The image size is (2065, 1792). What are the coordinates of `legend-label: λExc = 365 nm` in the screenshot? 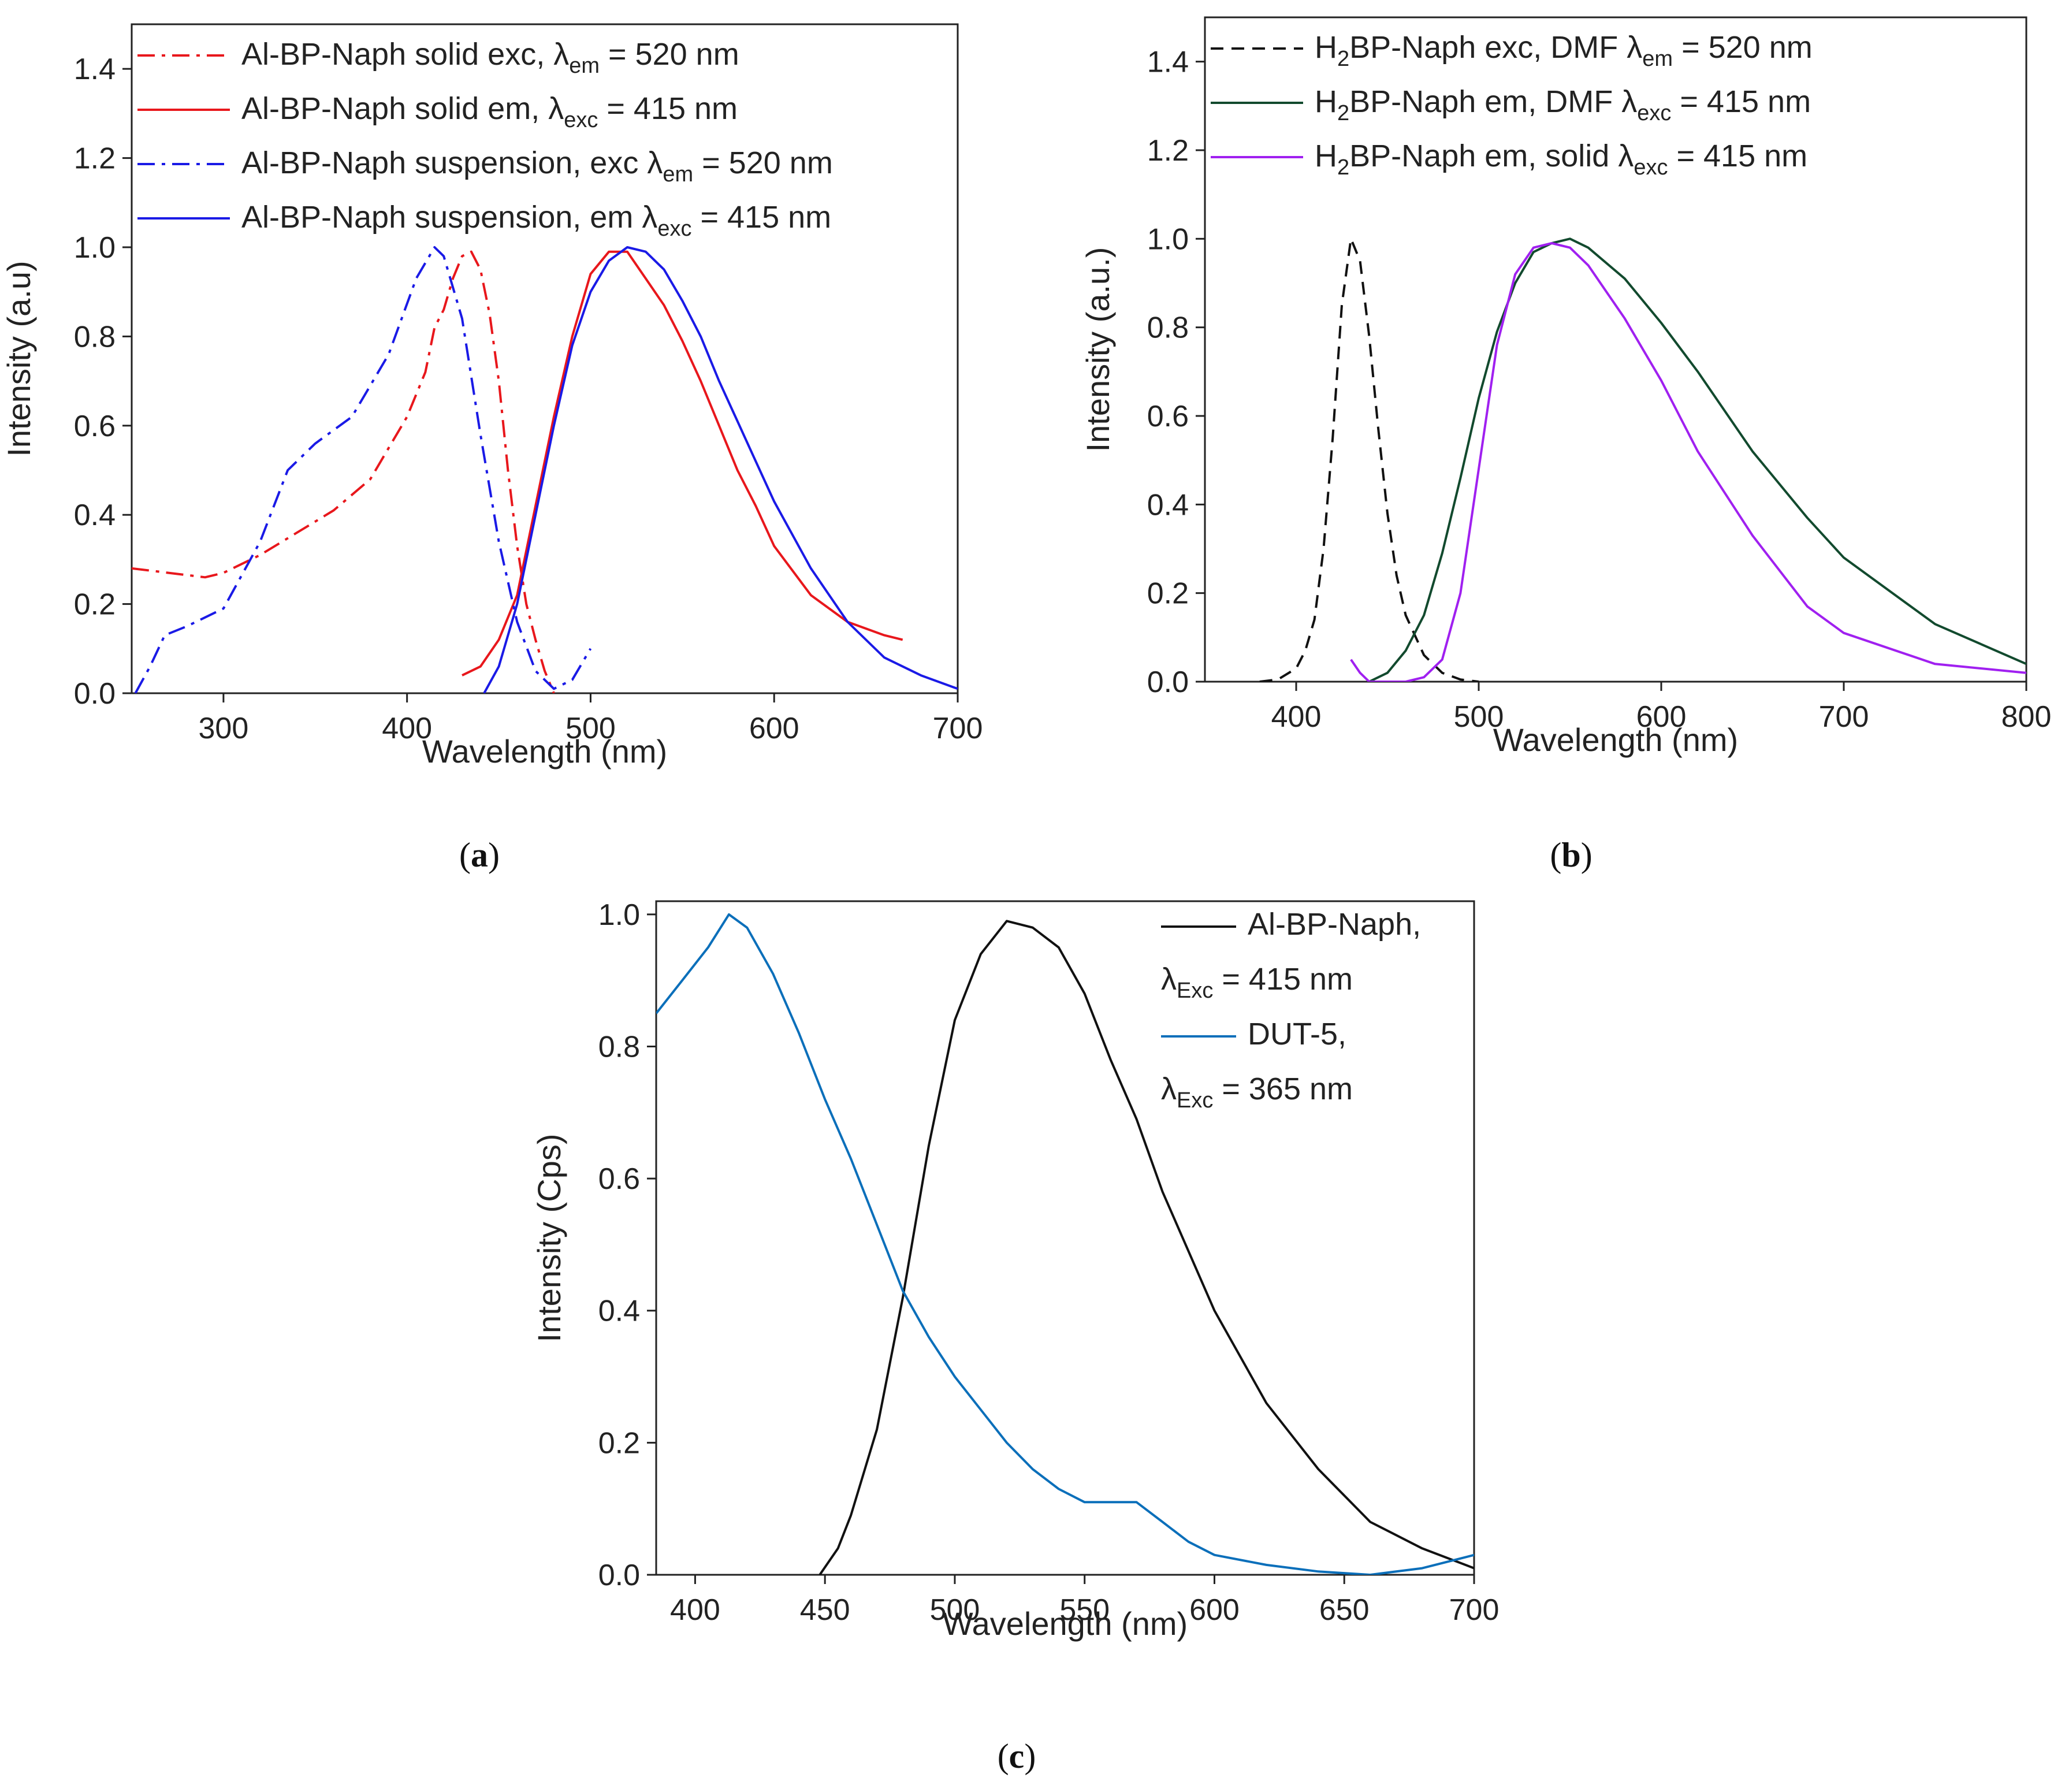 It's located at (1257, 1092).